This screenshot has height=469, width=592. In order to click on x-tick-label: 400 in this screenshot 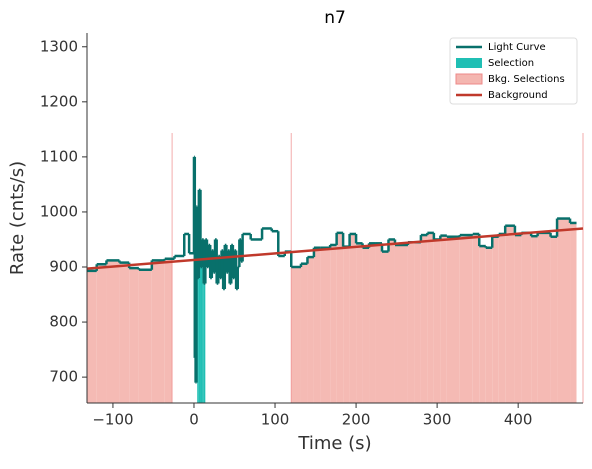, I will do `click(518, 420)`.